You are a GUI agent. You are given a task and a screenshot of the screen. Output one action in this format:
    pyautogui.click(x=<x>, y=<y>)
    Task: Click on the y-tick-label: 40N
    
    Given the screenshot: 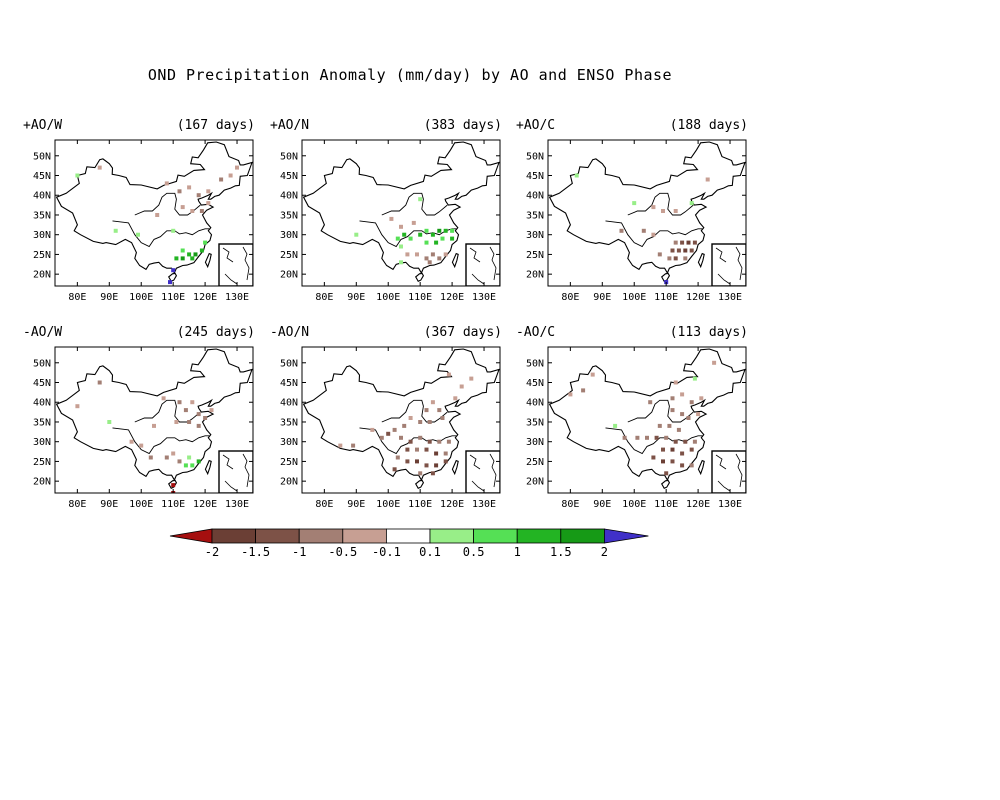 What is the action you would take?
    pyautogui.click(x=42, y=196)
    